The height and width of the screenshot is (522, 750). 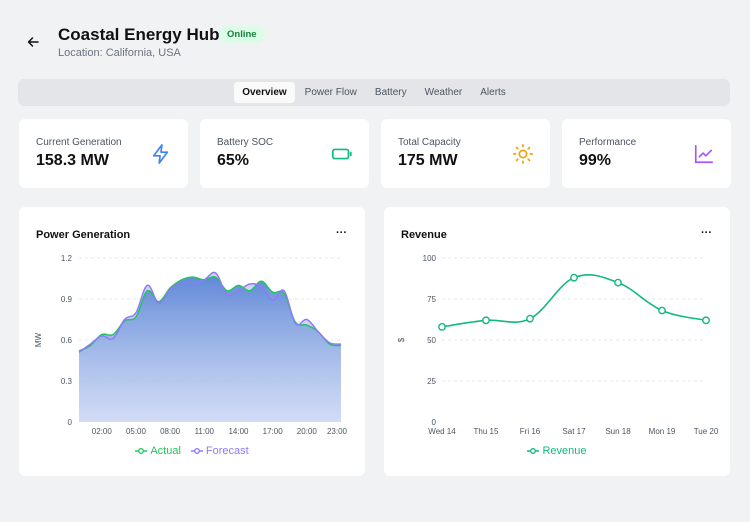 I want to click on stat-label: Total Capacity, so click(x=429, y=142).